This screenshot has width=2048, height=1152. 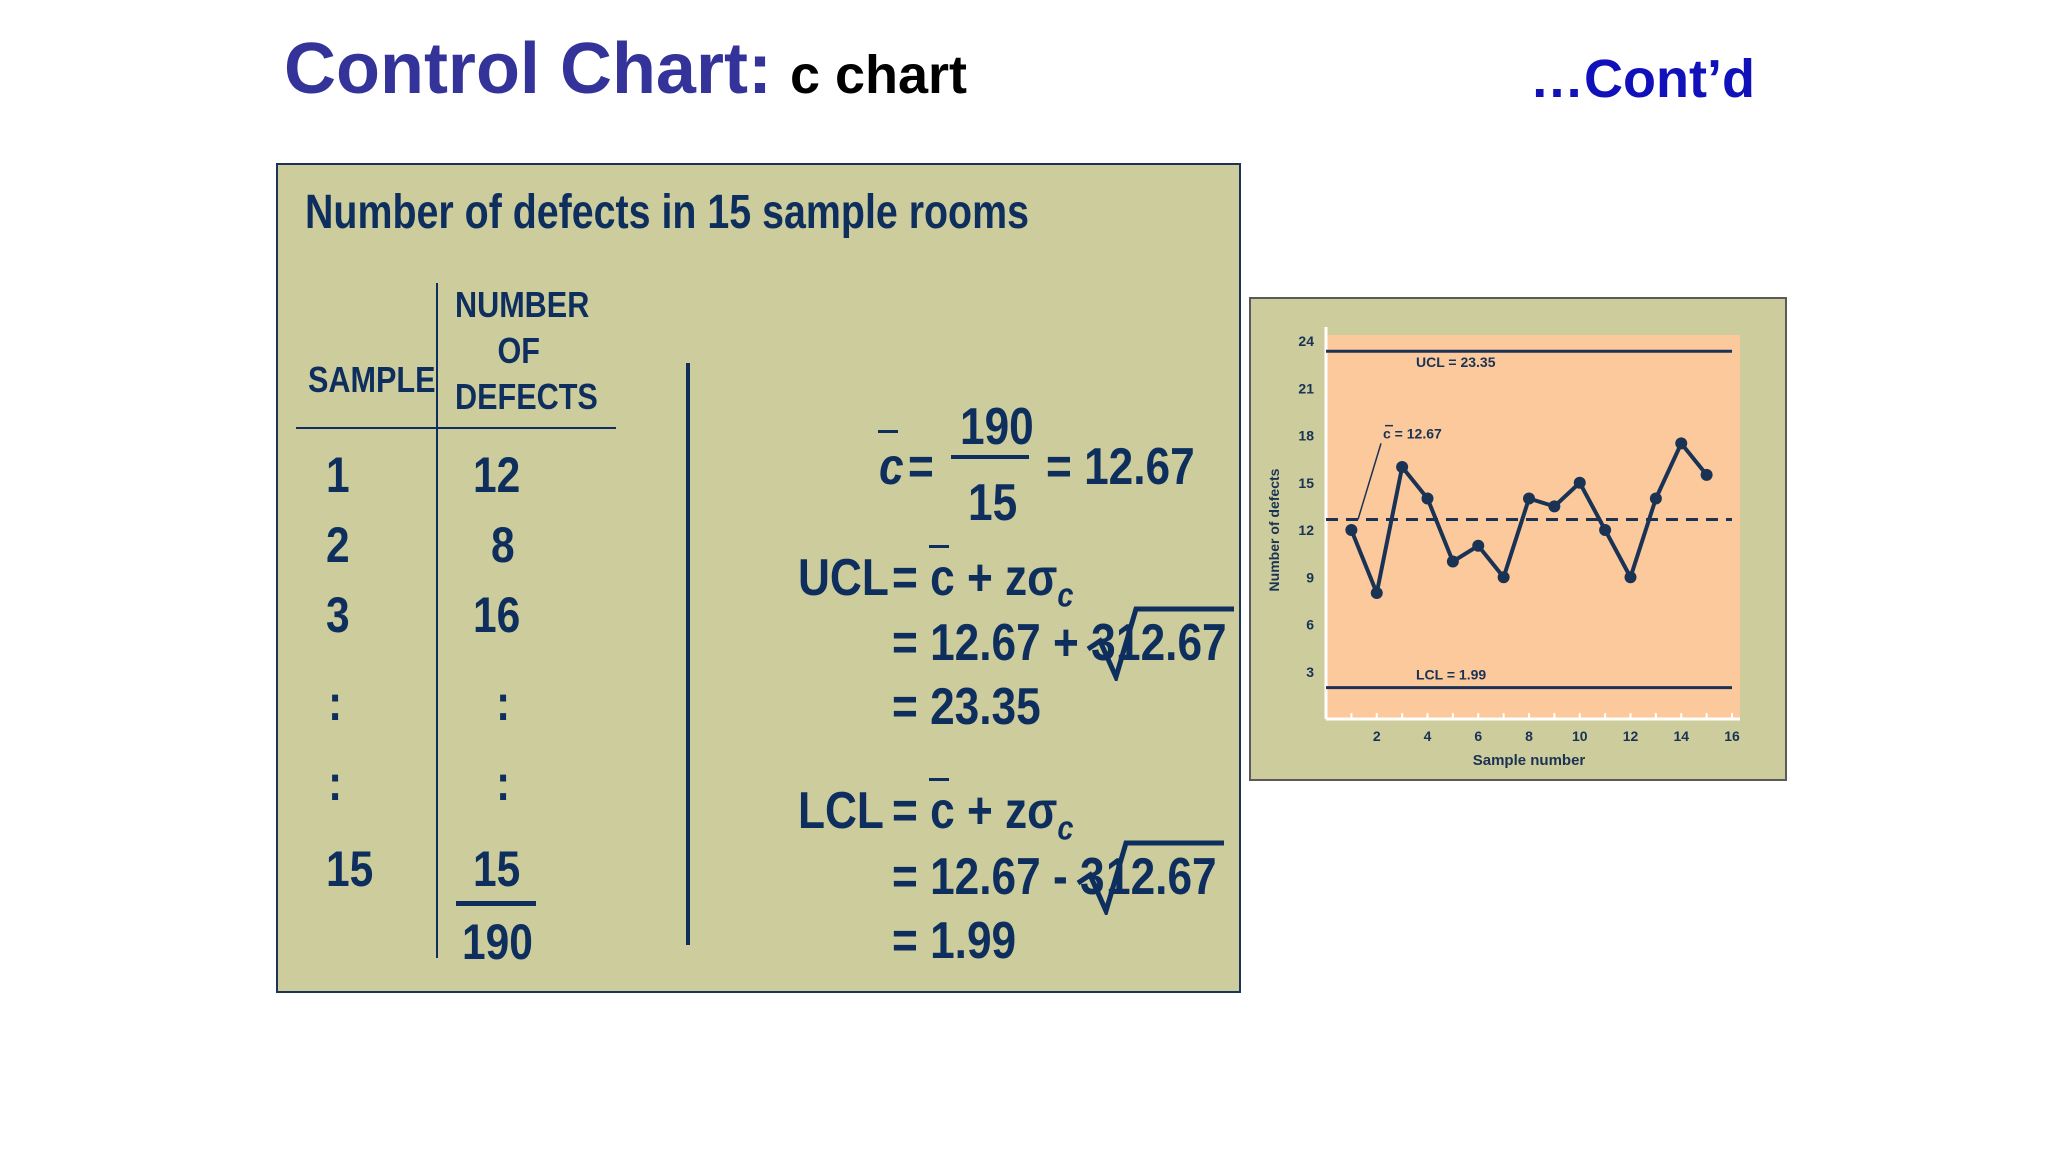 I want to click on y-tick-label: 12, so click(x=1306, y=530).